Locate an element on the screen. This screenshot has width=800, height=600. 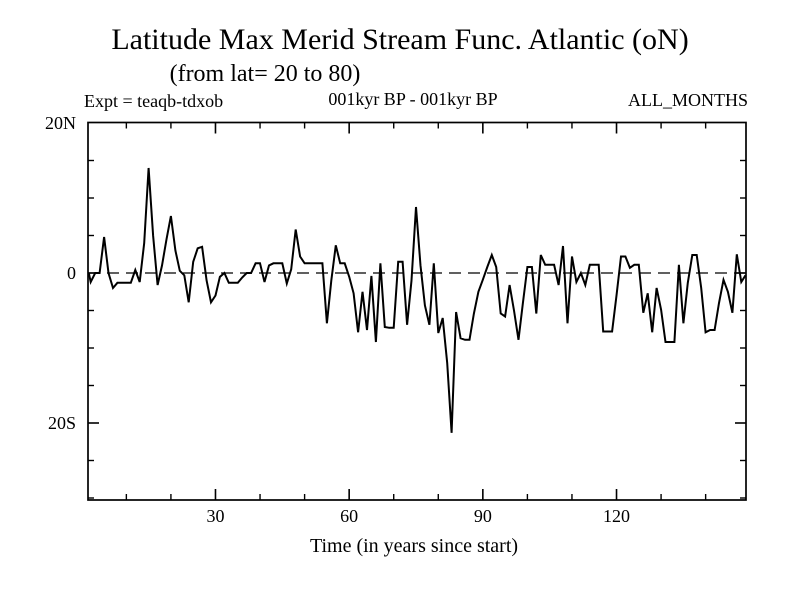
y-tick-label: 20S is located at coordinates (61, 423).